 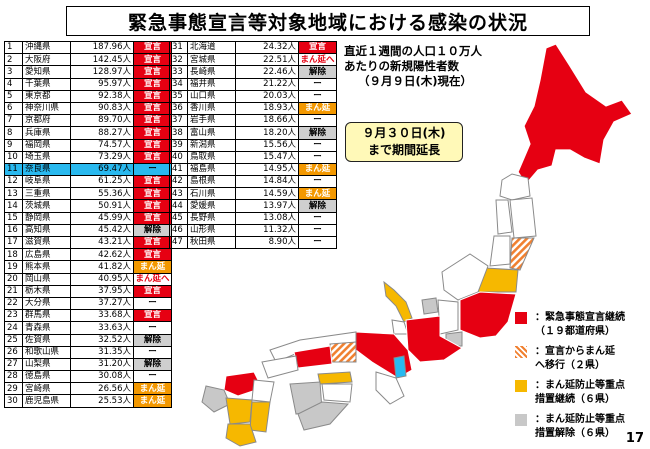 I want to click on prefecture-cell: 広島県, so click(x=46, y=255).